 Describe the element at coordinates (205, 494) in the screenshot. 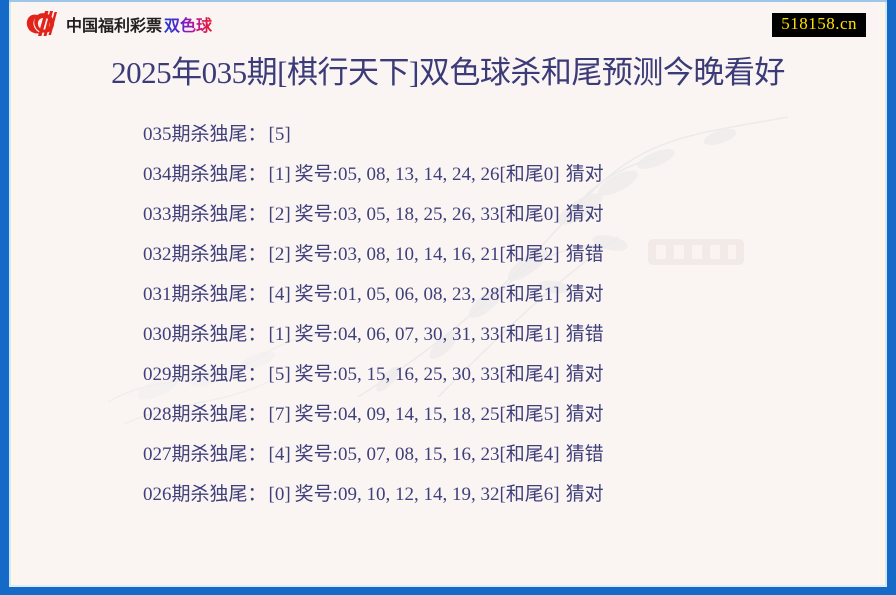

I see `issue-label: 026期杀独尾：` at that location.